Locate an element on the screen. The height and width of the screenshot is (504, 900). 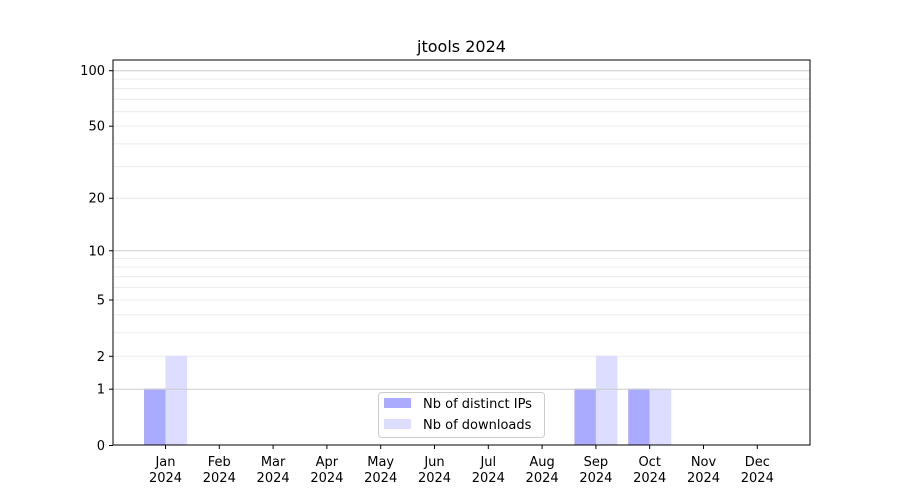
legend-box is located at coordinates (461, 415).